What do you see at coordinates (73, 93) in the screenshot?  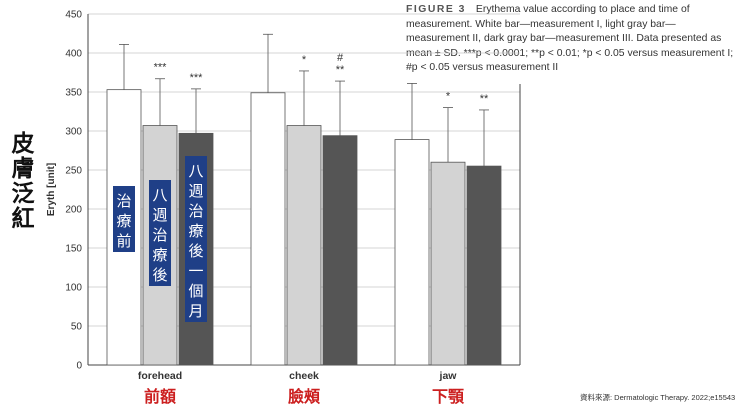 I see `y-tick-label: 350` at bounding box center [73, 93].